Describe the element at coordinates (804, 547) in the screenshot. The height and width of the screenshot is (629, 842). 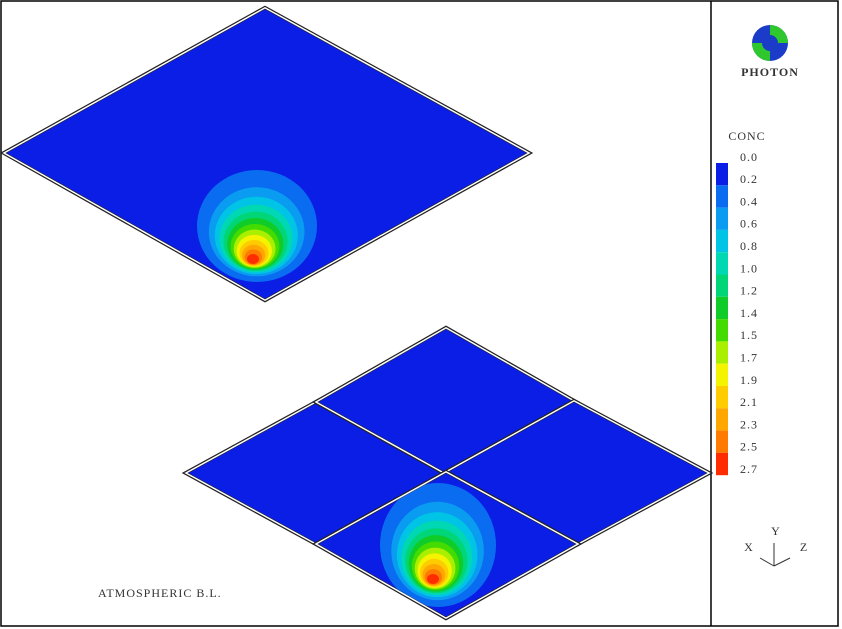
I see `axis-z-label: Z` at that location.